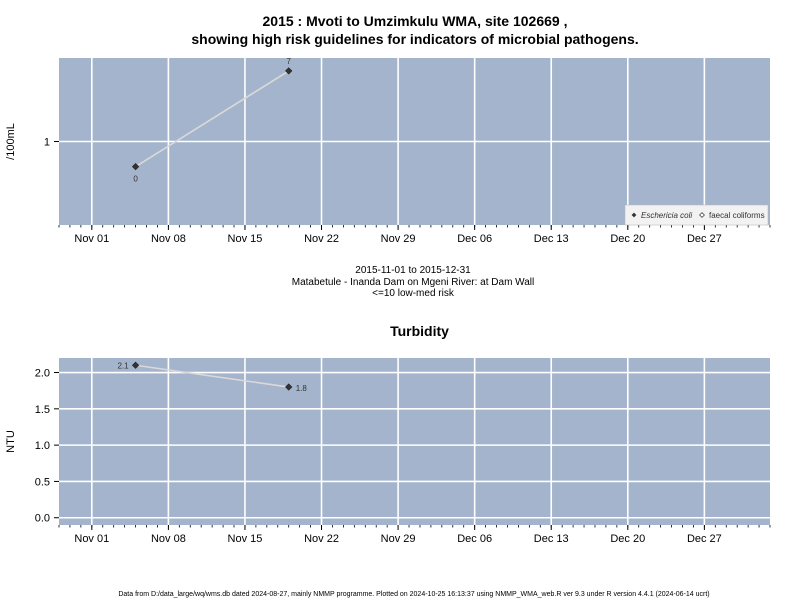  Describe the element at coordinates (47, 143) in the screenshot. I see `y-tick-label: 1` at that location.